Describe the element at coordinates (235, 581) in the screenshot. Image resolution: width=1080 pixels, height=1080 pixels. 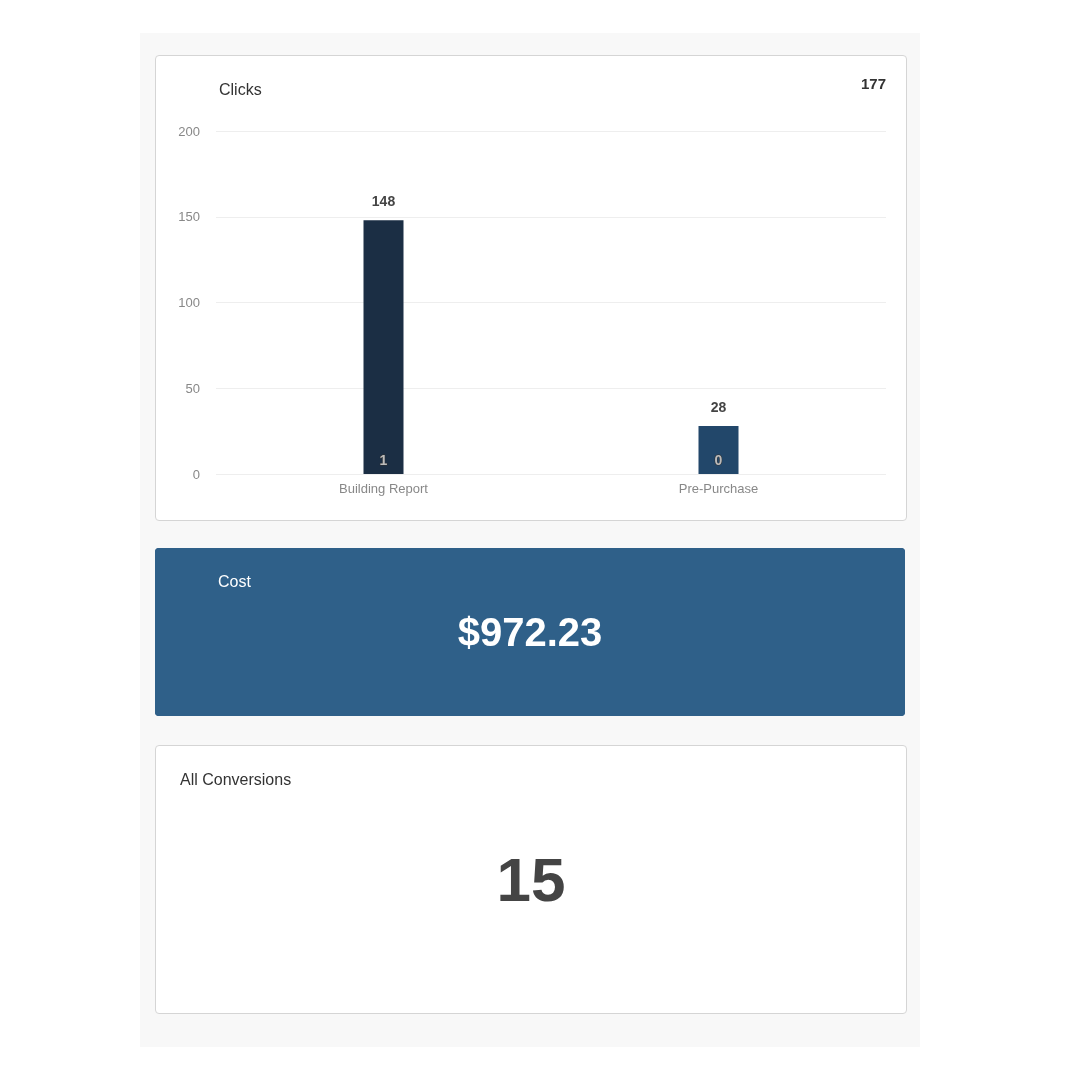
I see `text: Cost` at that location.